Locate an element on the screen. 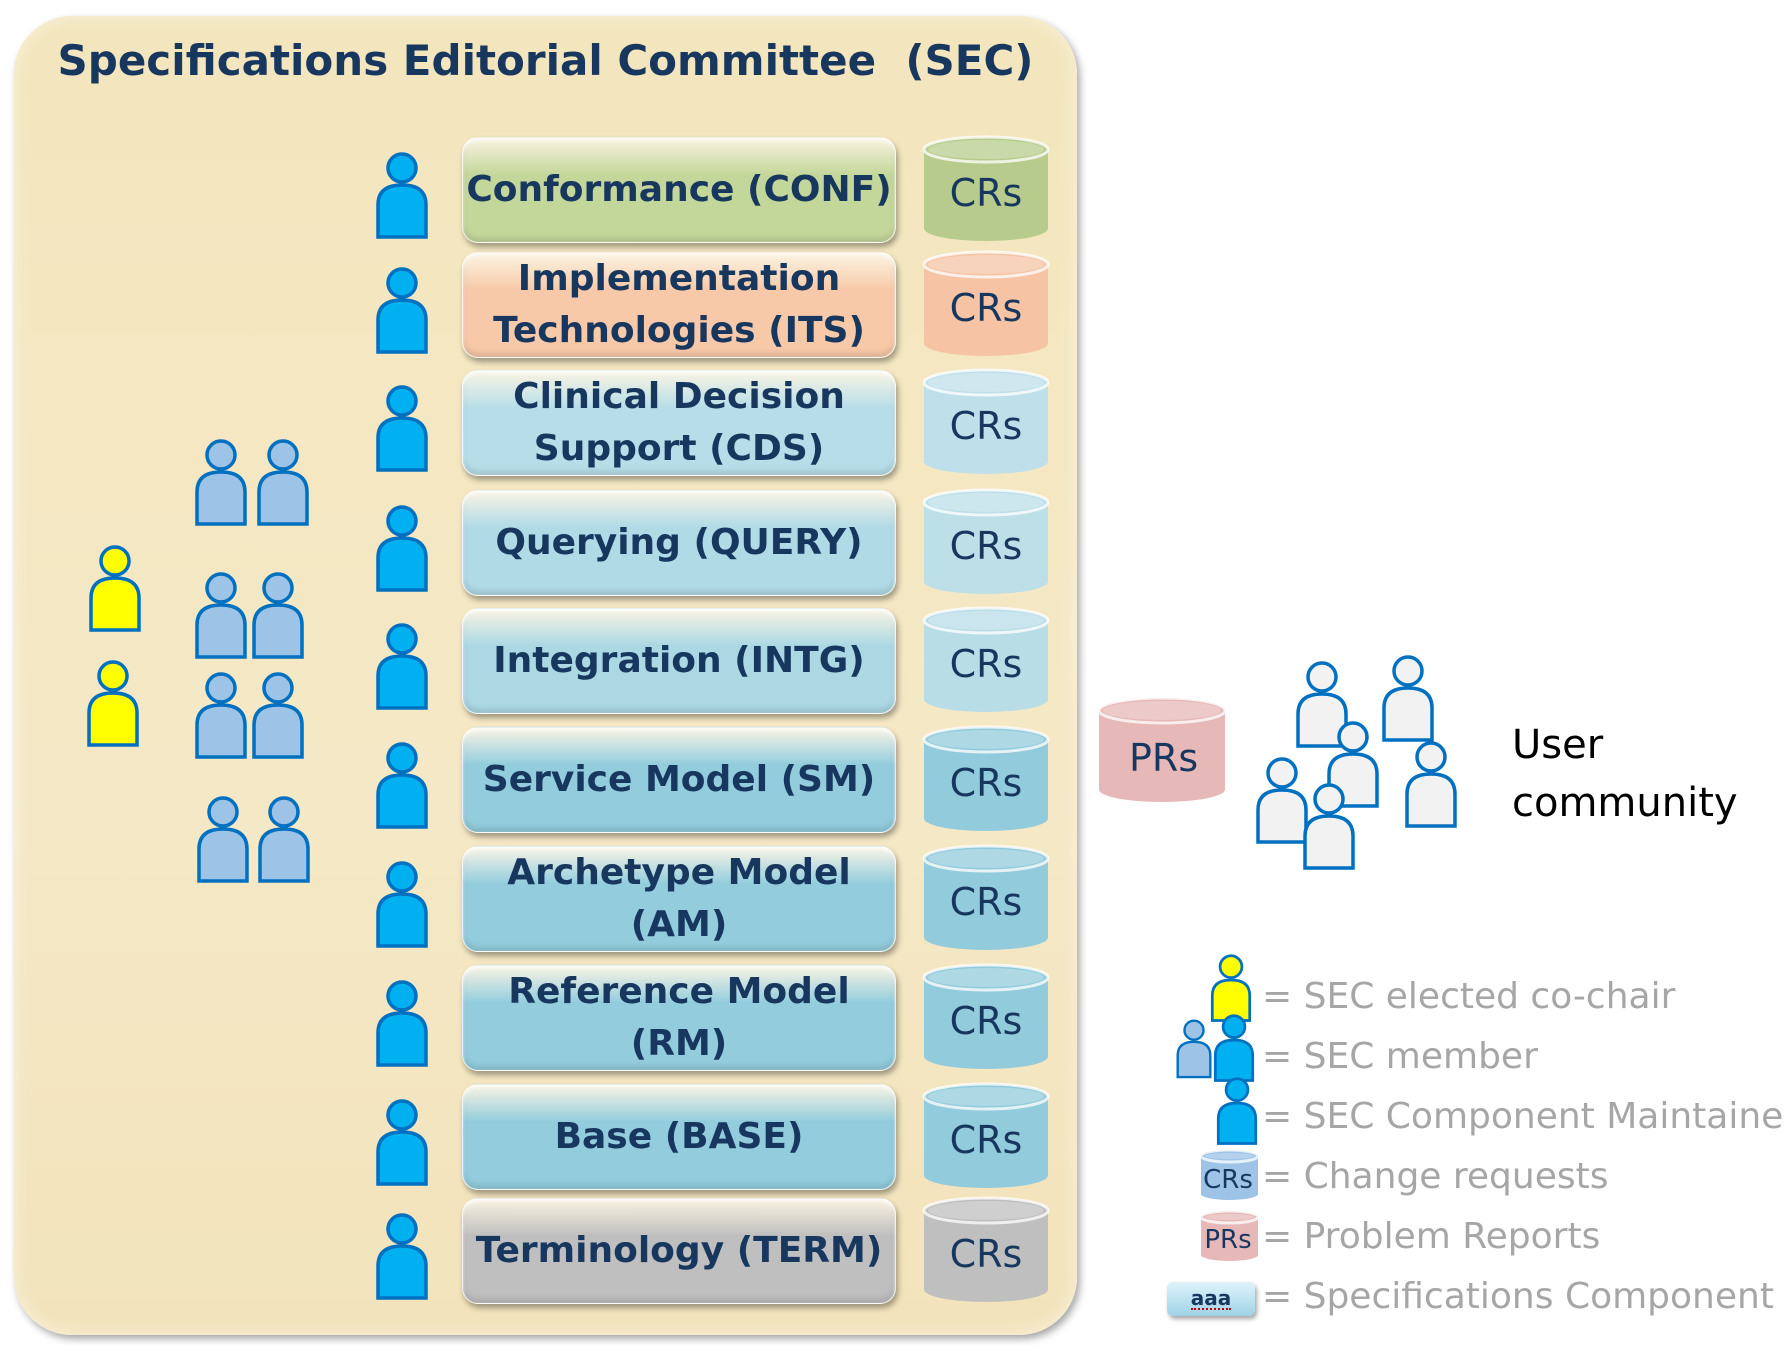 The image size is (1786, 1351). legend-prs-icon is located at coordinates (1229, 1235).